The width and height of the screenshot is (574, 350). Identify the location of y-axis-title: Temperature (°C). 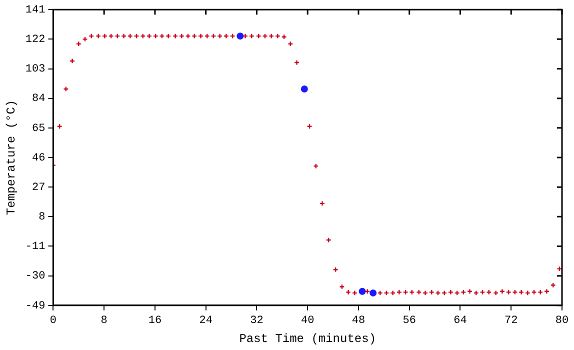
(11, 158).